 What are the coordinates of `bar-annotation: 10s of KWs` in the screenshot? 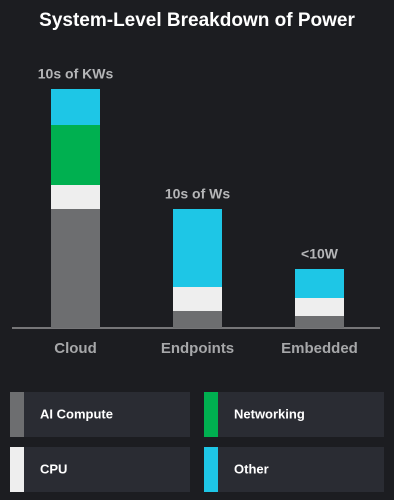 It's located at (76, 74).